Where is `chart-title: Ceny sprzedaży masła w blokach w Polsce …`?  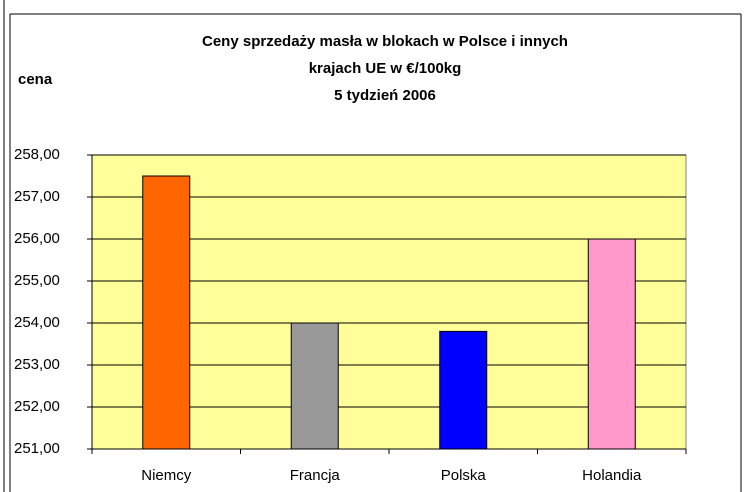
chart-title: Ceny sprzedaży masła w blokach w Polsce … is located at coordinates (385, 41).